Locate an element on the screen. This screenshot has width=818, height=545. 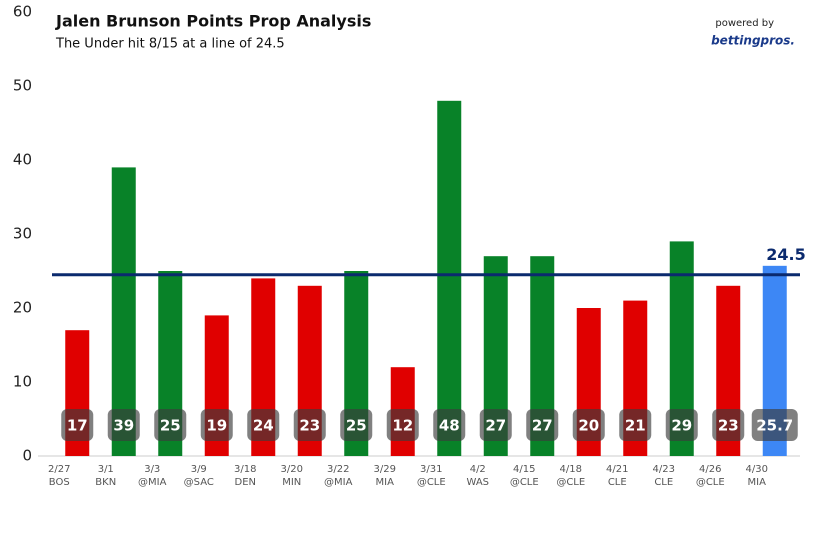
prop-line-label: 24.5 is located at coordinates (785, 254).